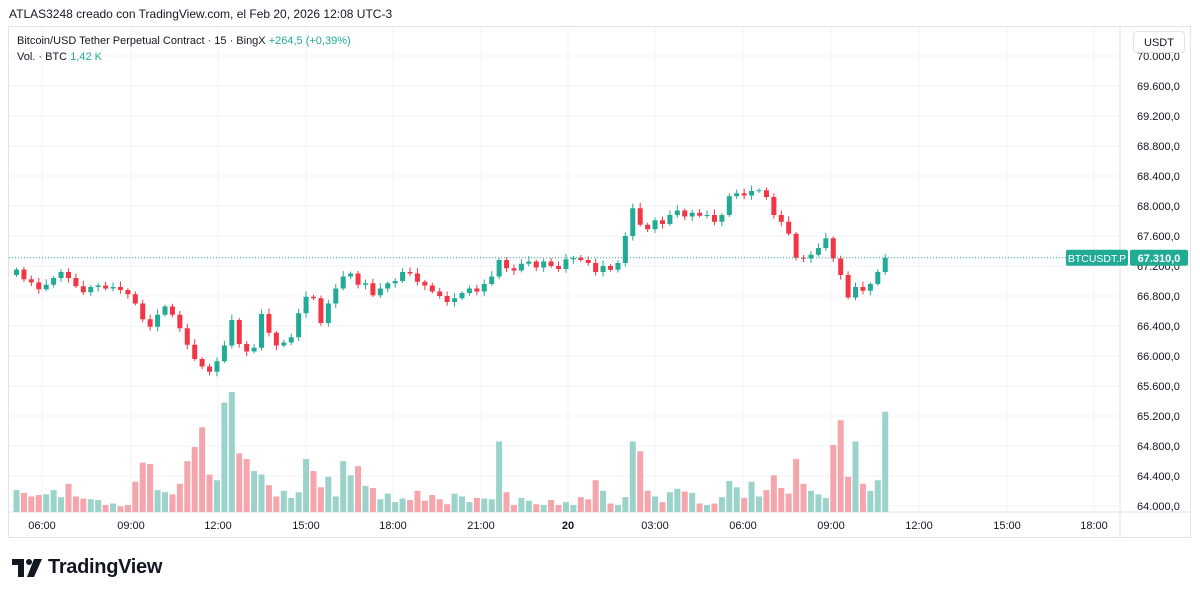 The width and height of the screenshot is (1200, 595). I want to click on price-tick-label: 68.400,0, so click(1158, 177).